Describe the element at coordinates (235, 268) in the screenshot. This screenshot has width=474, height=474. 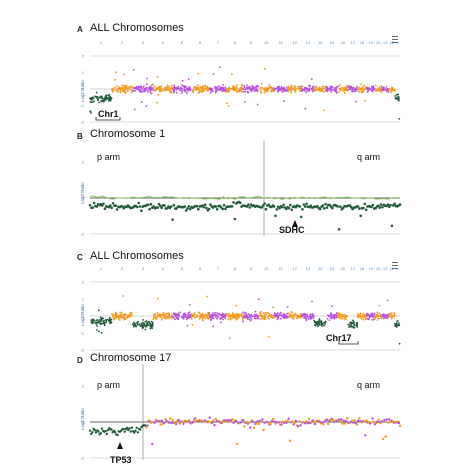
I see `chromosome-label: 8` at that location.